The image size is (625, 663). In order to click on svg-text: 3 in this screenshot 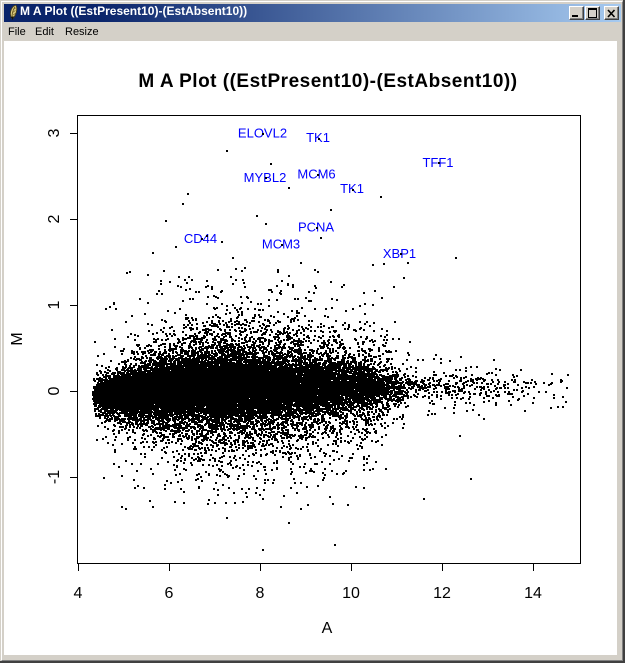, I will do `click(54, 132)`.